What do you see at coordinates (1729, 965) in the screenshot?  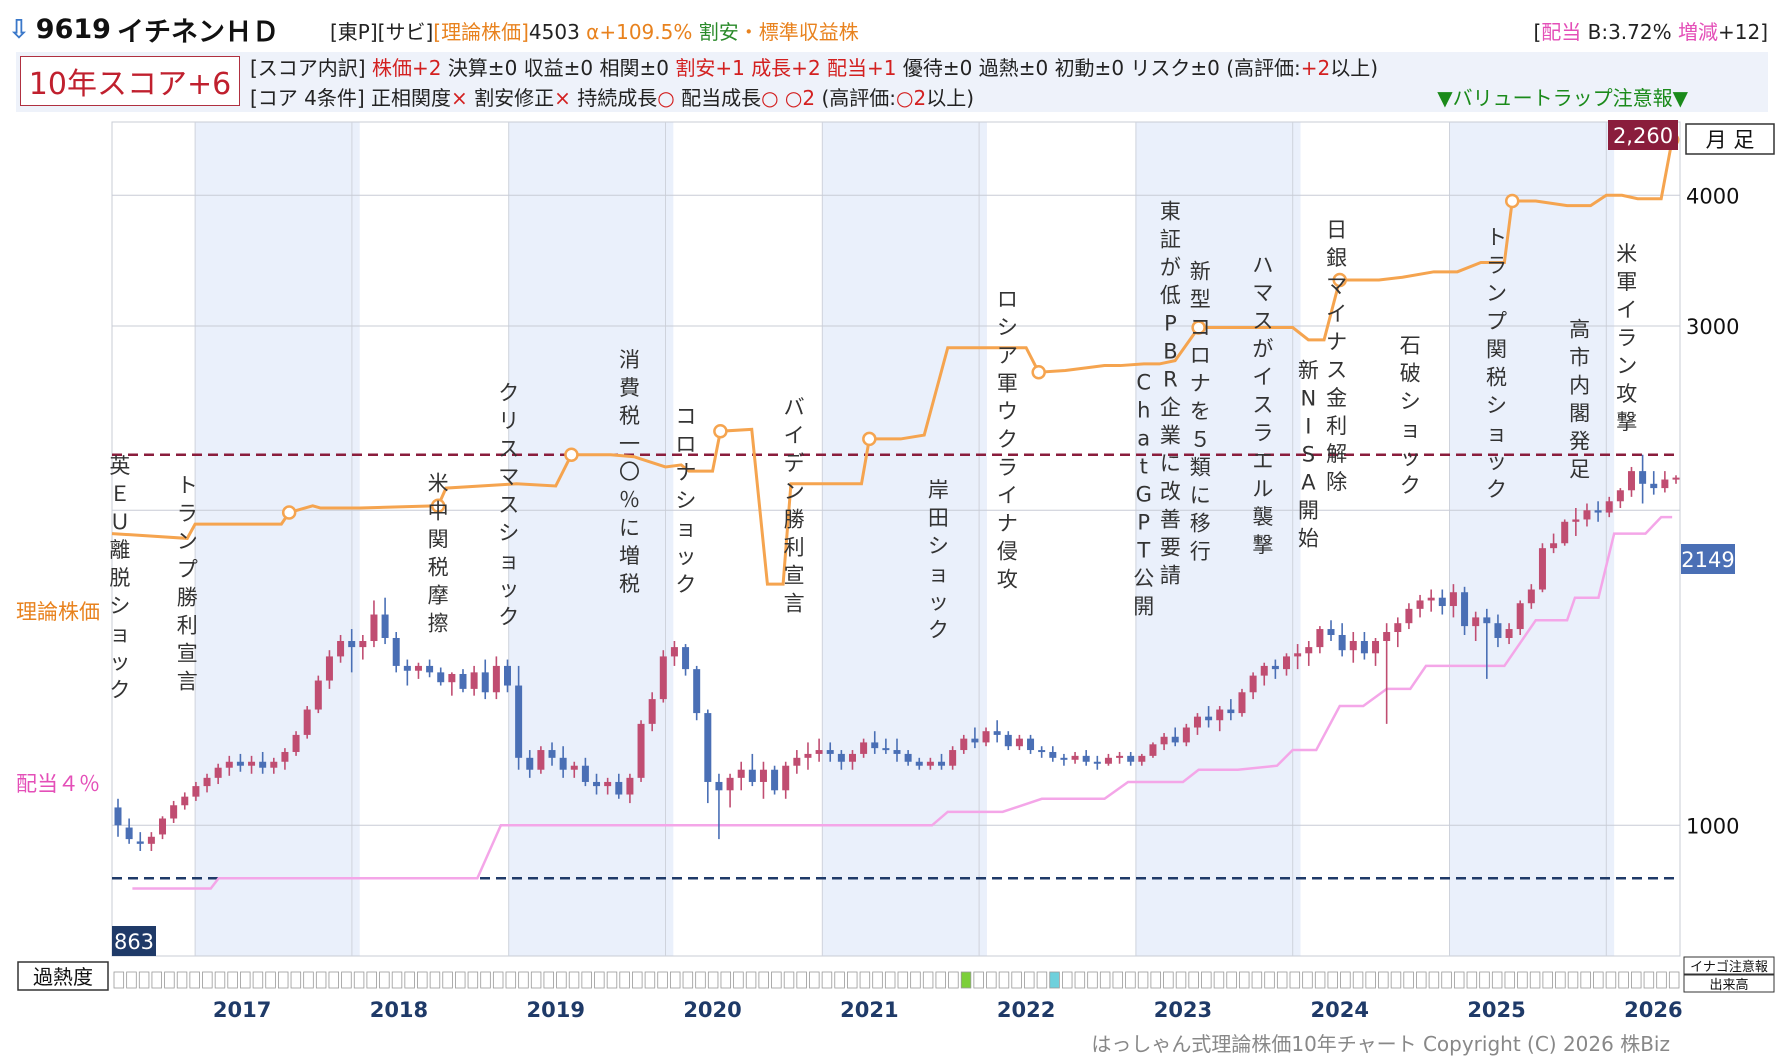 I see `locust-box` at bounding box center [1729, 965].